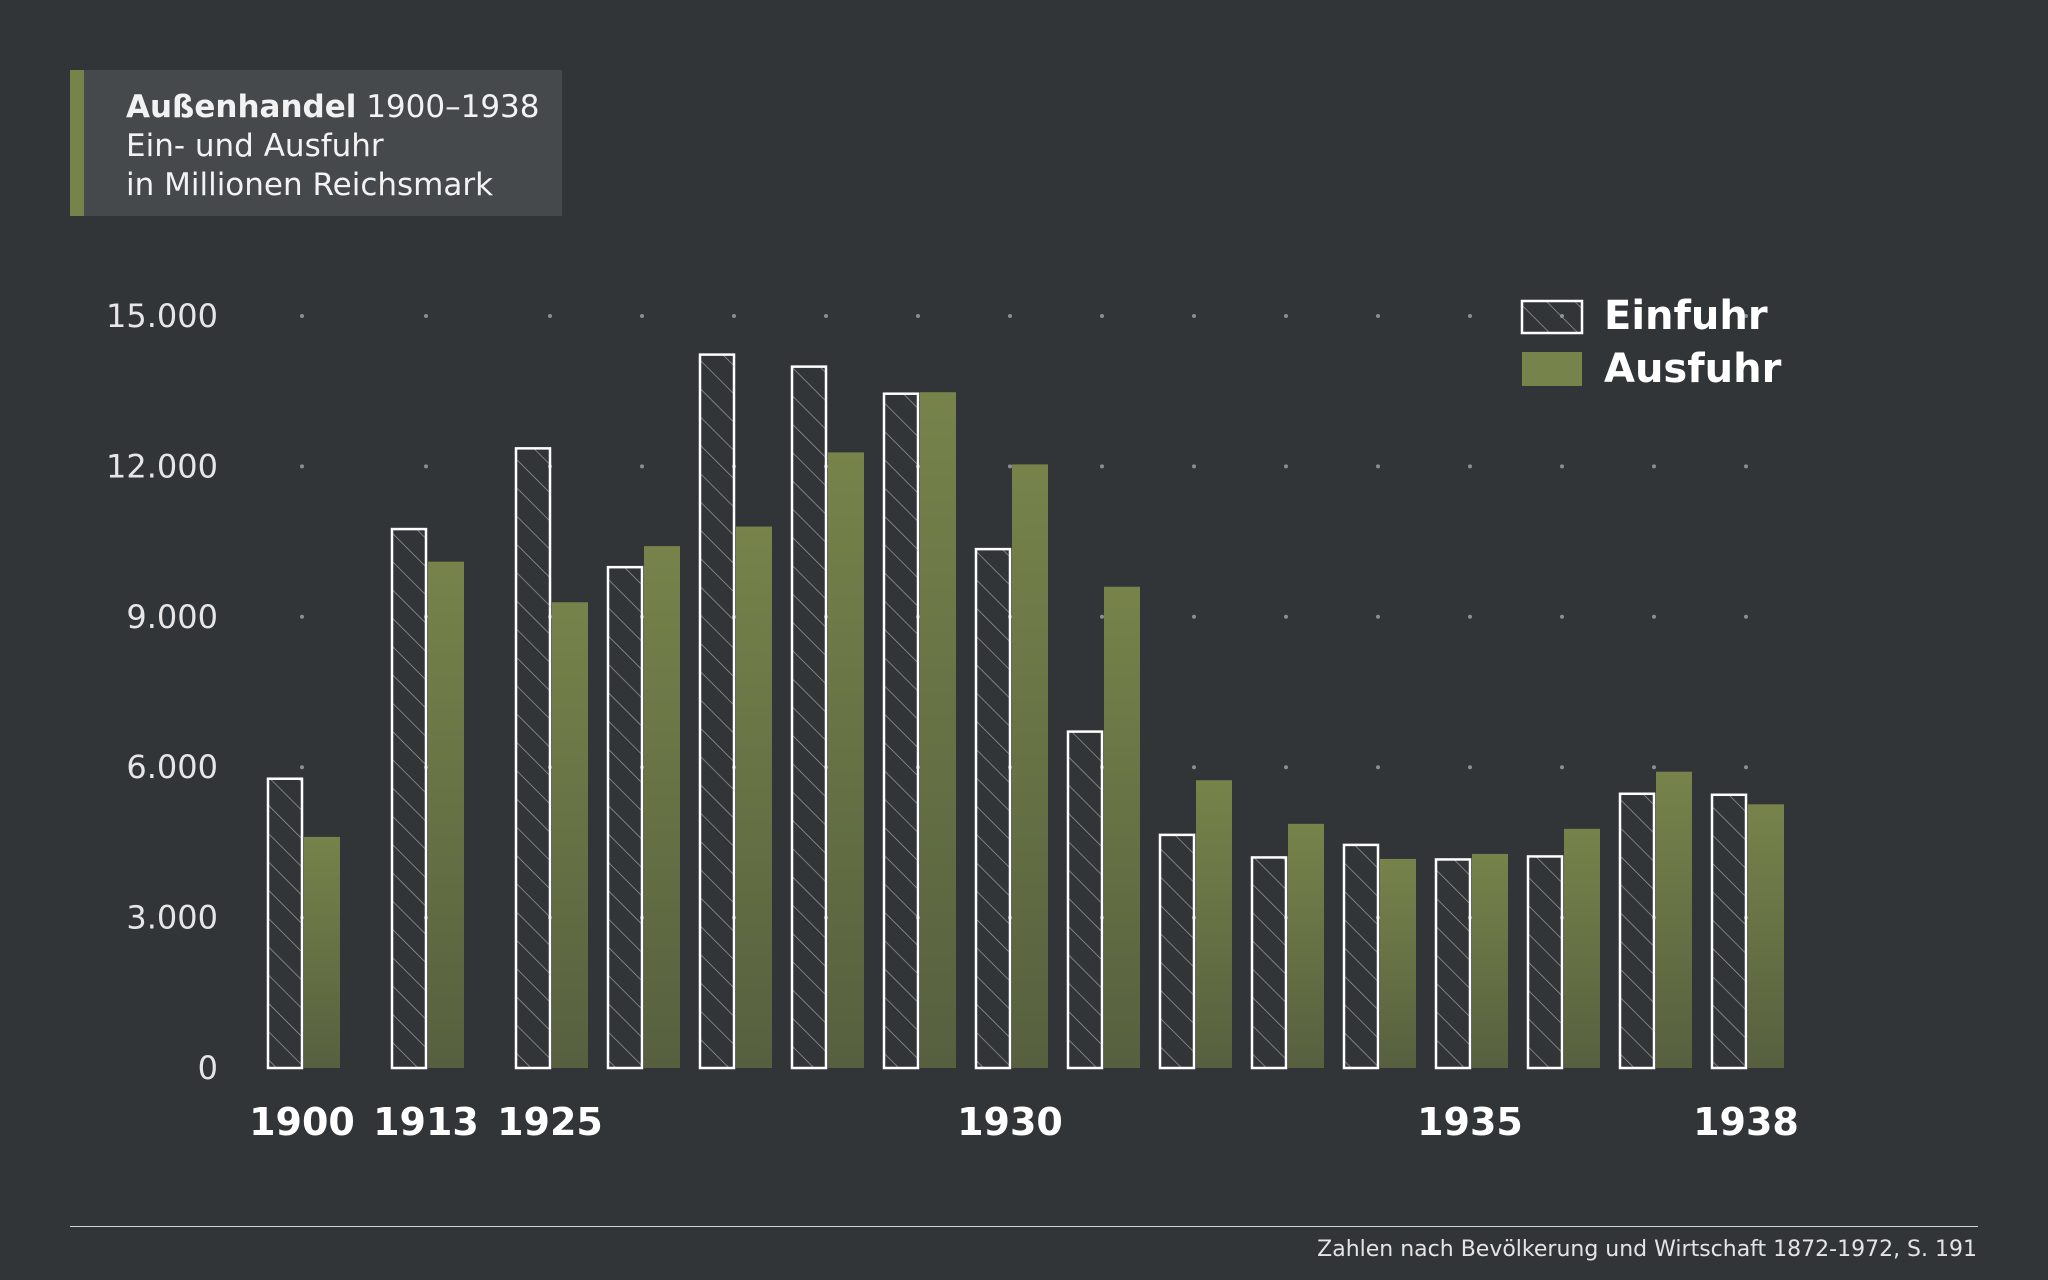 This screenshot has width=2048, height=1280. I want to click on title-line2: Ein- und Ausfuhr, so click(255, 146).